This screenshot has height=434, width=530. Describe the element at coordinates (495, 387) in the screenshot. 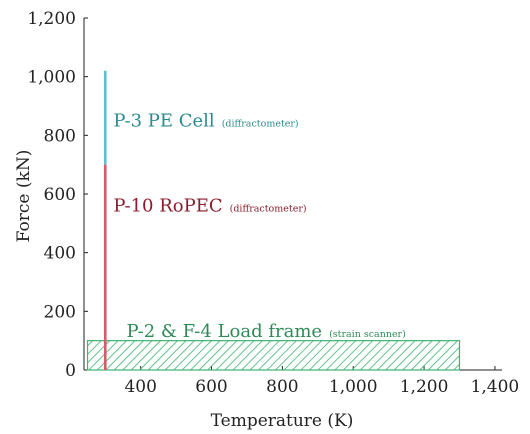

I see `x-tick-label-5: 1,400` at that location.